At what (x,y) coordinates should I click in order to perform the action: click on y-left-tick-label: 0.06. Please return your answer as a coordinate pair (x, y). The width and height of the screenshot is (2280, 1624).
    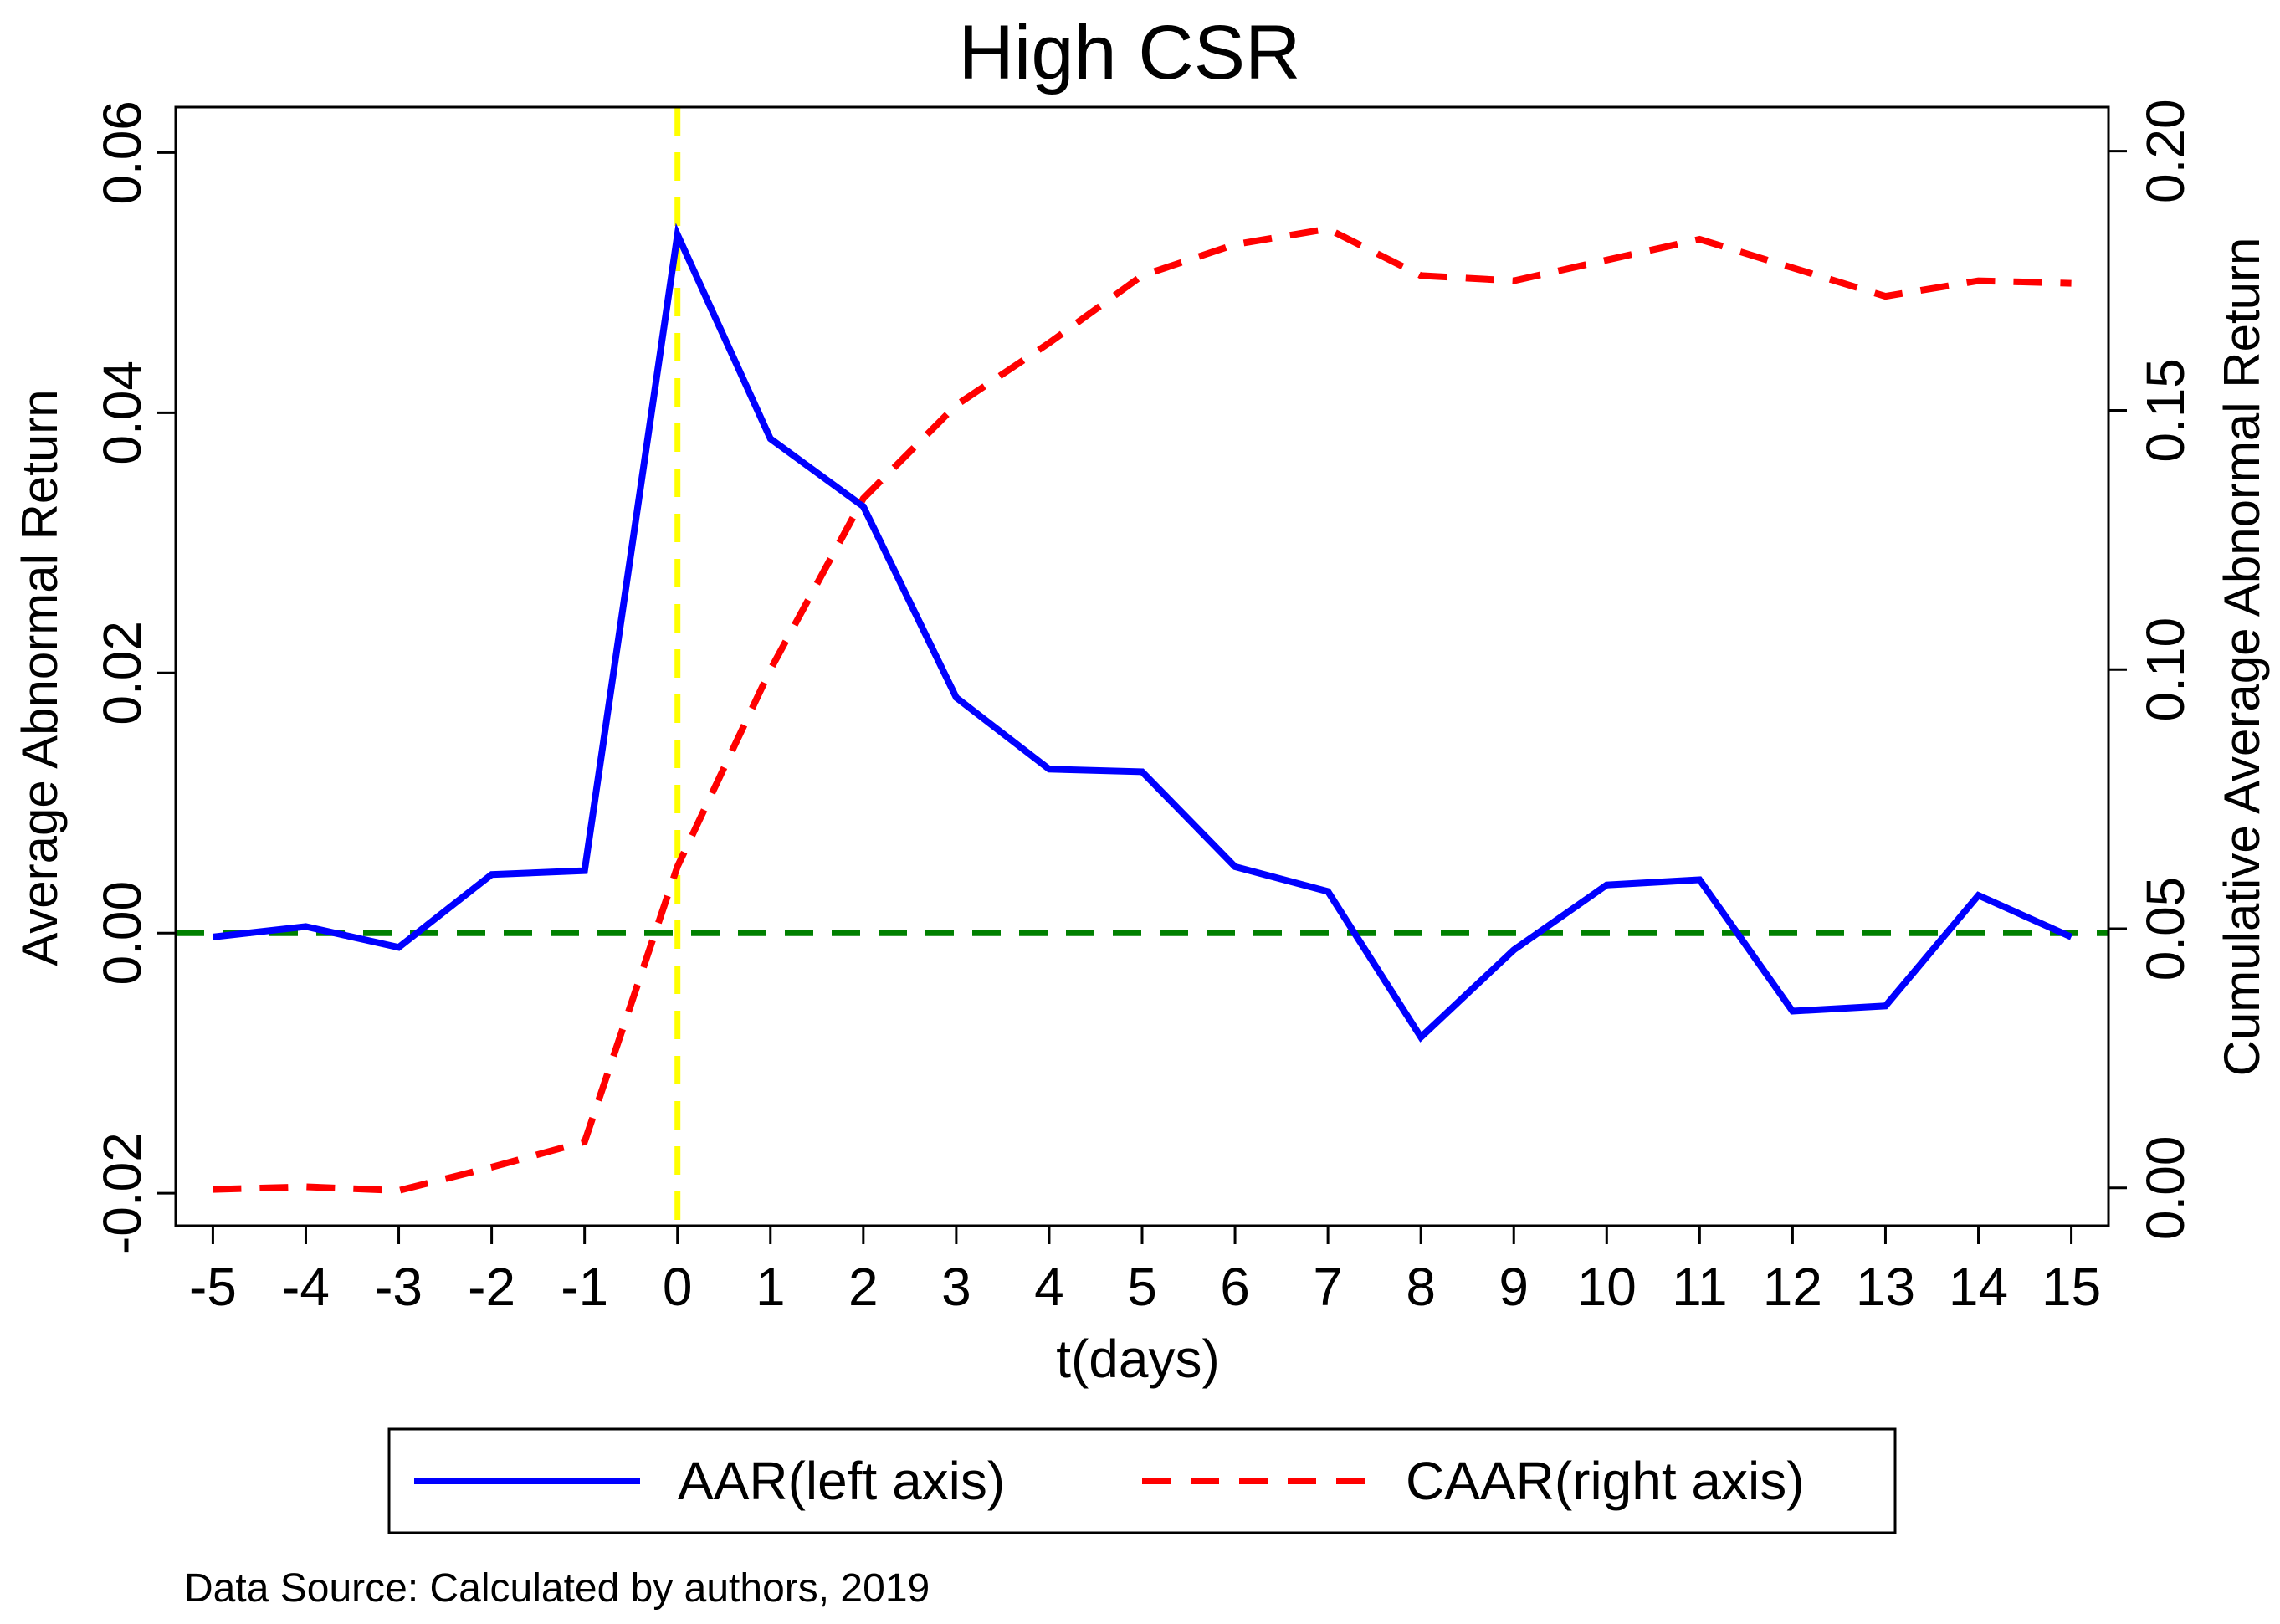
    Looking at the image, I should click on (122, 152).